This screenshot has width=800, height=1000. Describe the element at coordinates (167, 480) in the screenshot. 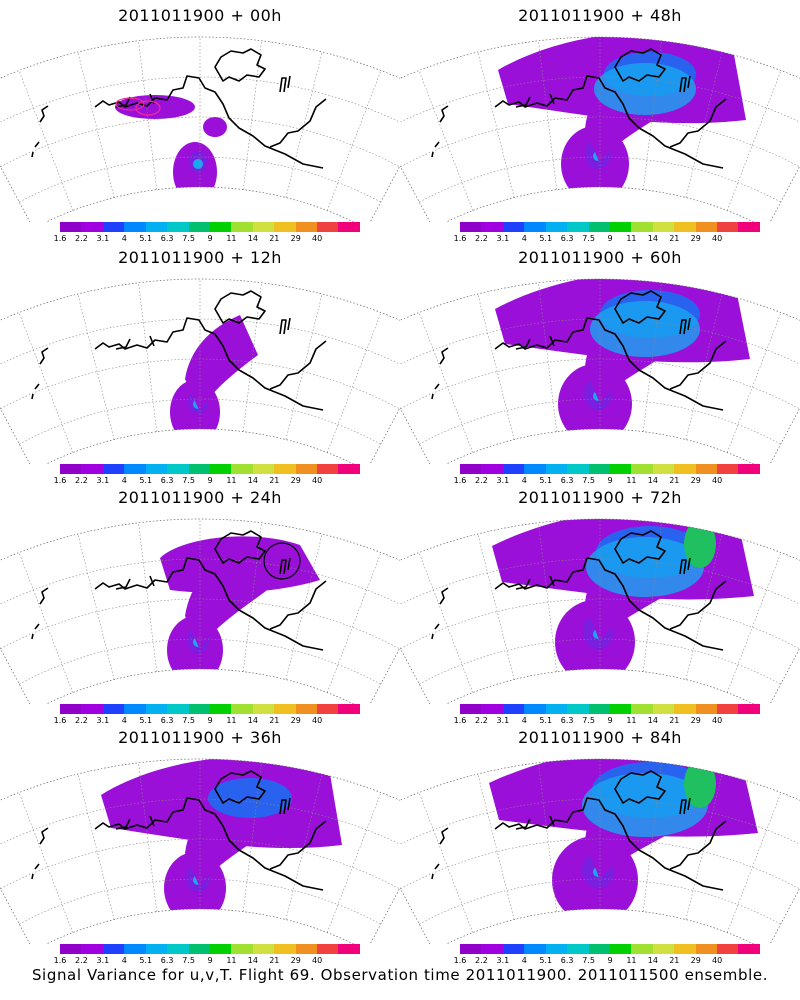

I see `colorbar-label: 6.3` at that location.